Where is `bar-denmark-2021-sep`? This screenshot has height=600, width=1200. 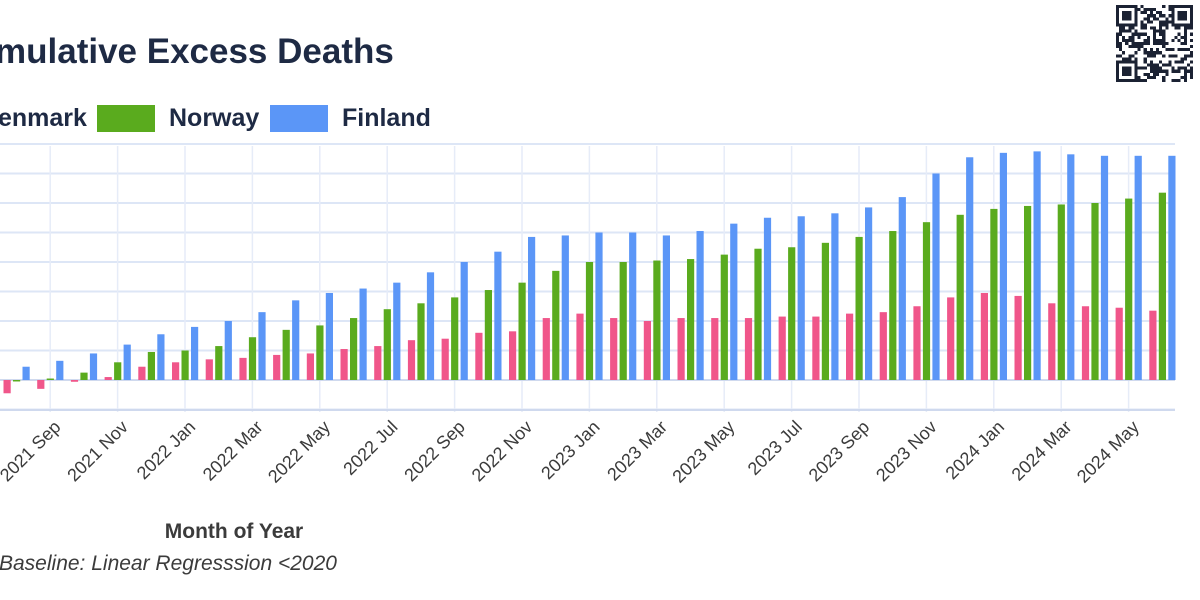 bar-denmark-2021-sep is located at coordinates (41, 384).